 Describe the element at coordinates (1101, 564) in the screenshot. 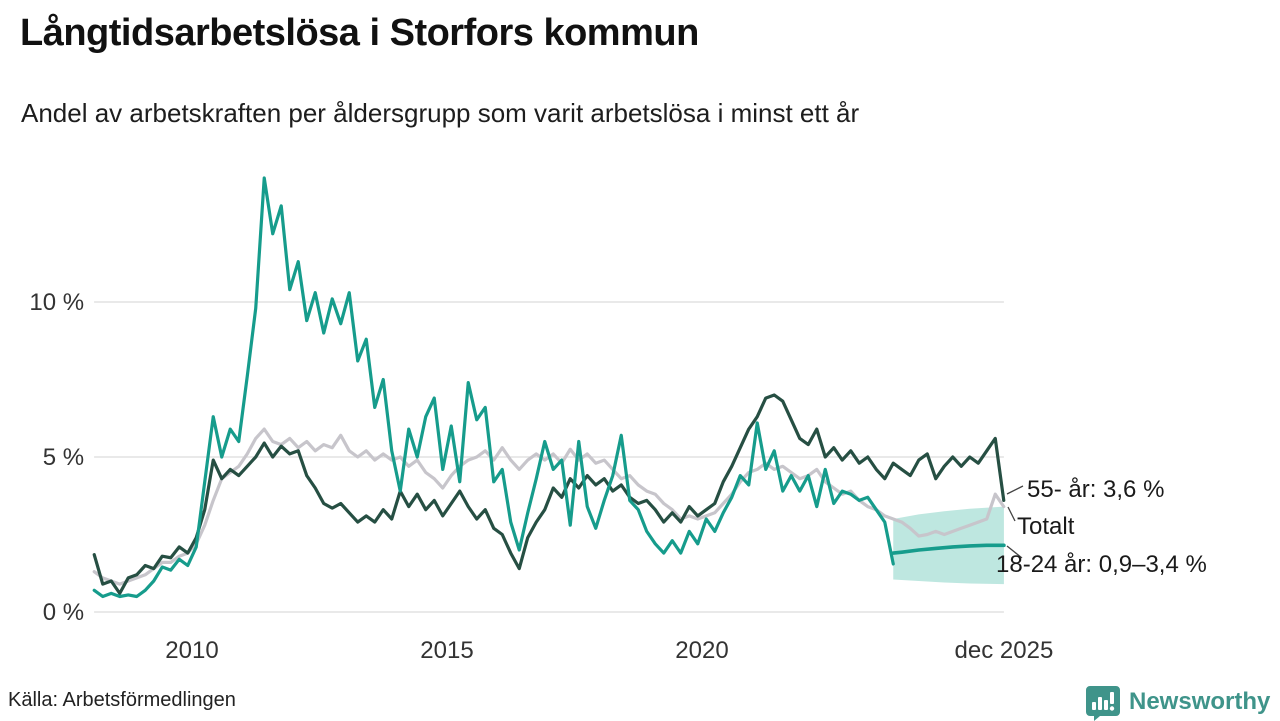

I see `label-series-18-24: 18-24 år: 0,9–3,4 %` at that location.